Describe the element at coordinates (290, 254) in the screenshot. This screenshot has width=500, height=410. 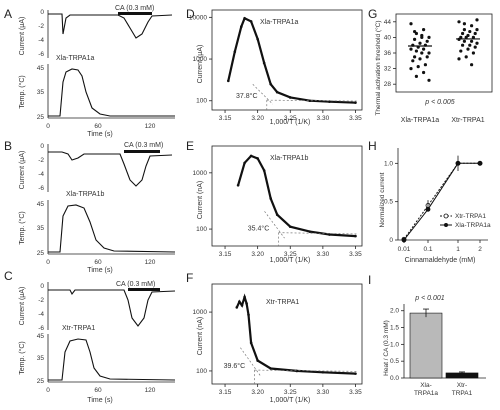
I see `x-tick-label: 3.25` at that location.